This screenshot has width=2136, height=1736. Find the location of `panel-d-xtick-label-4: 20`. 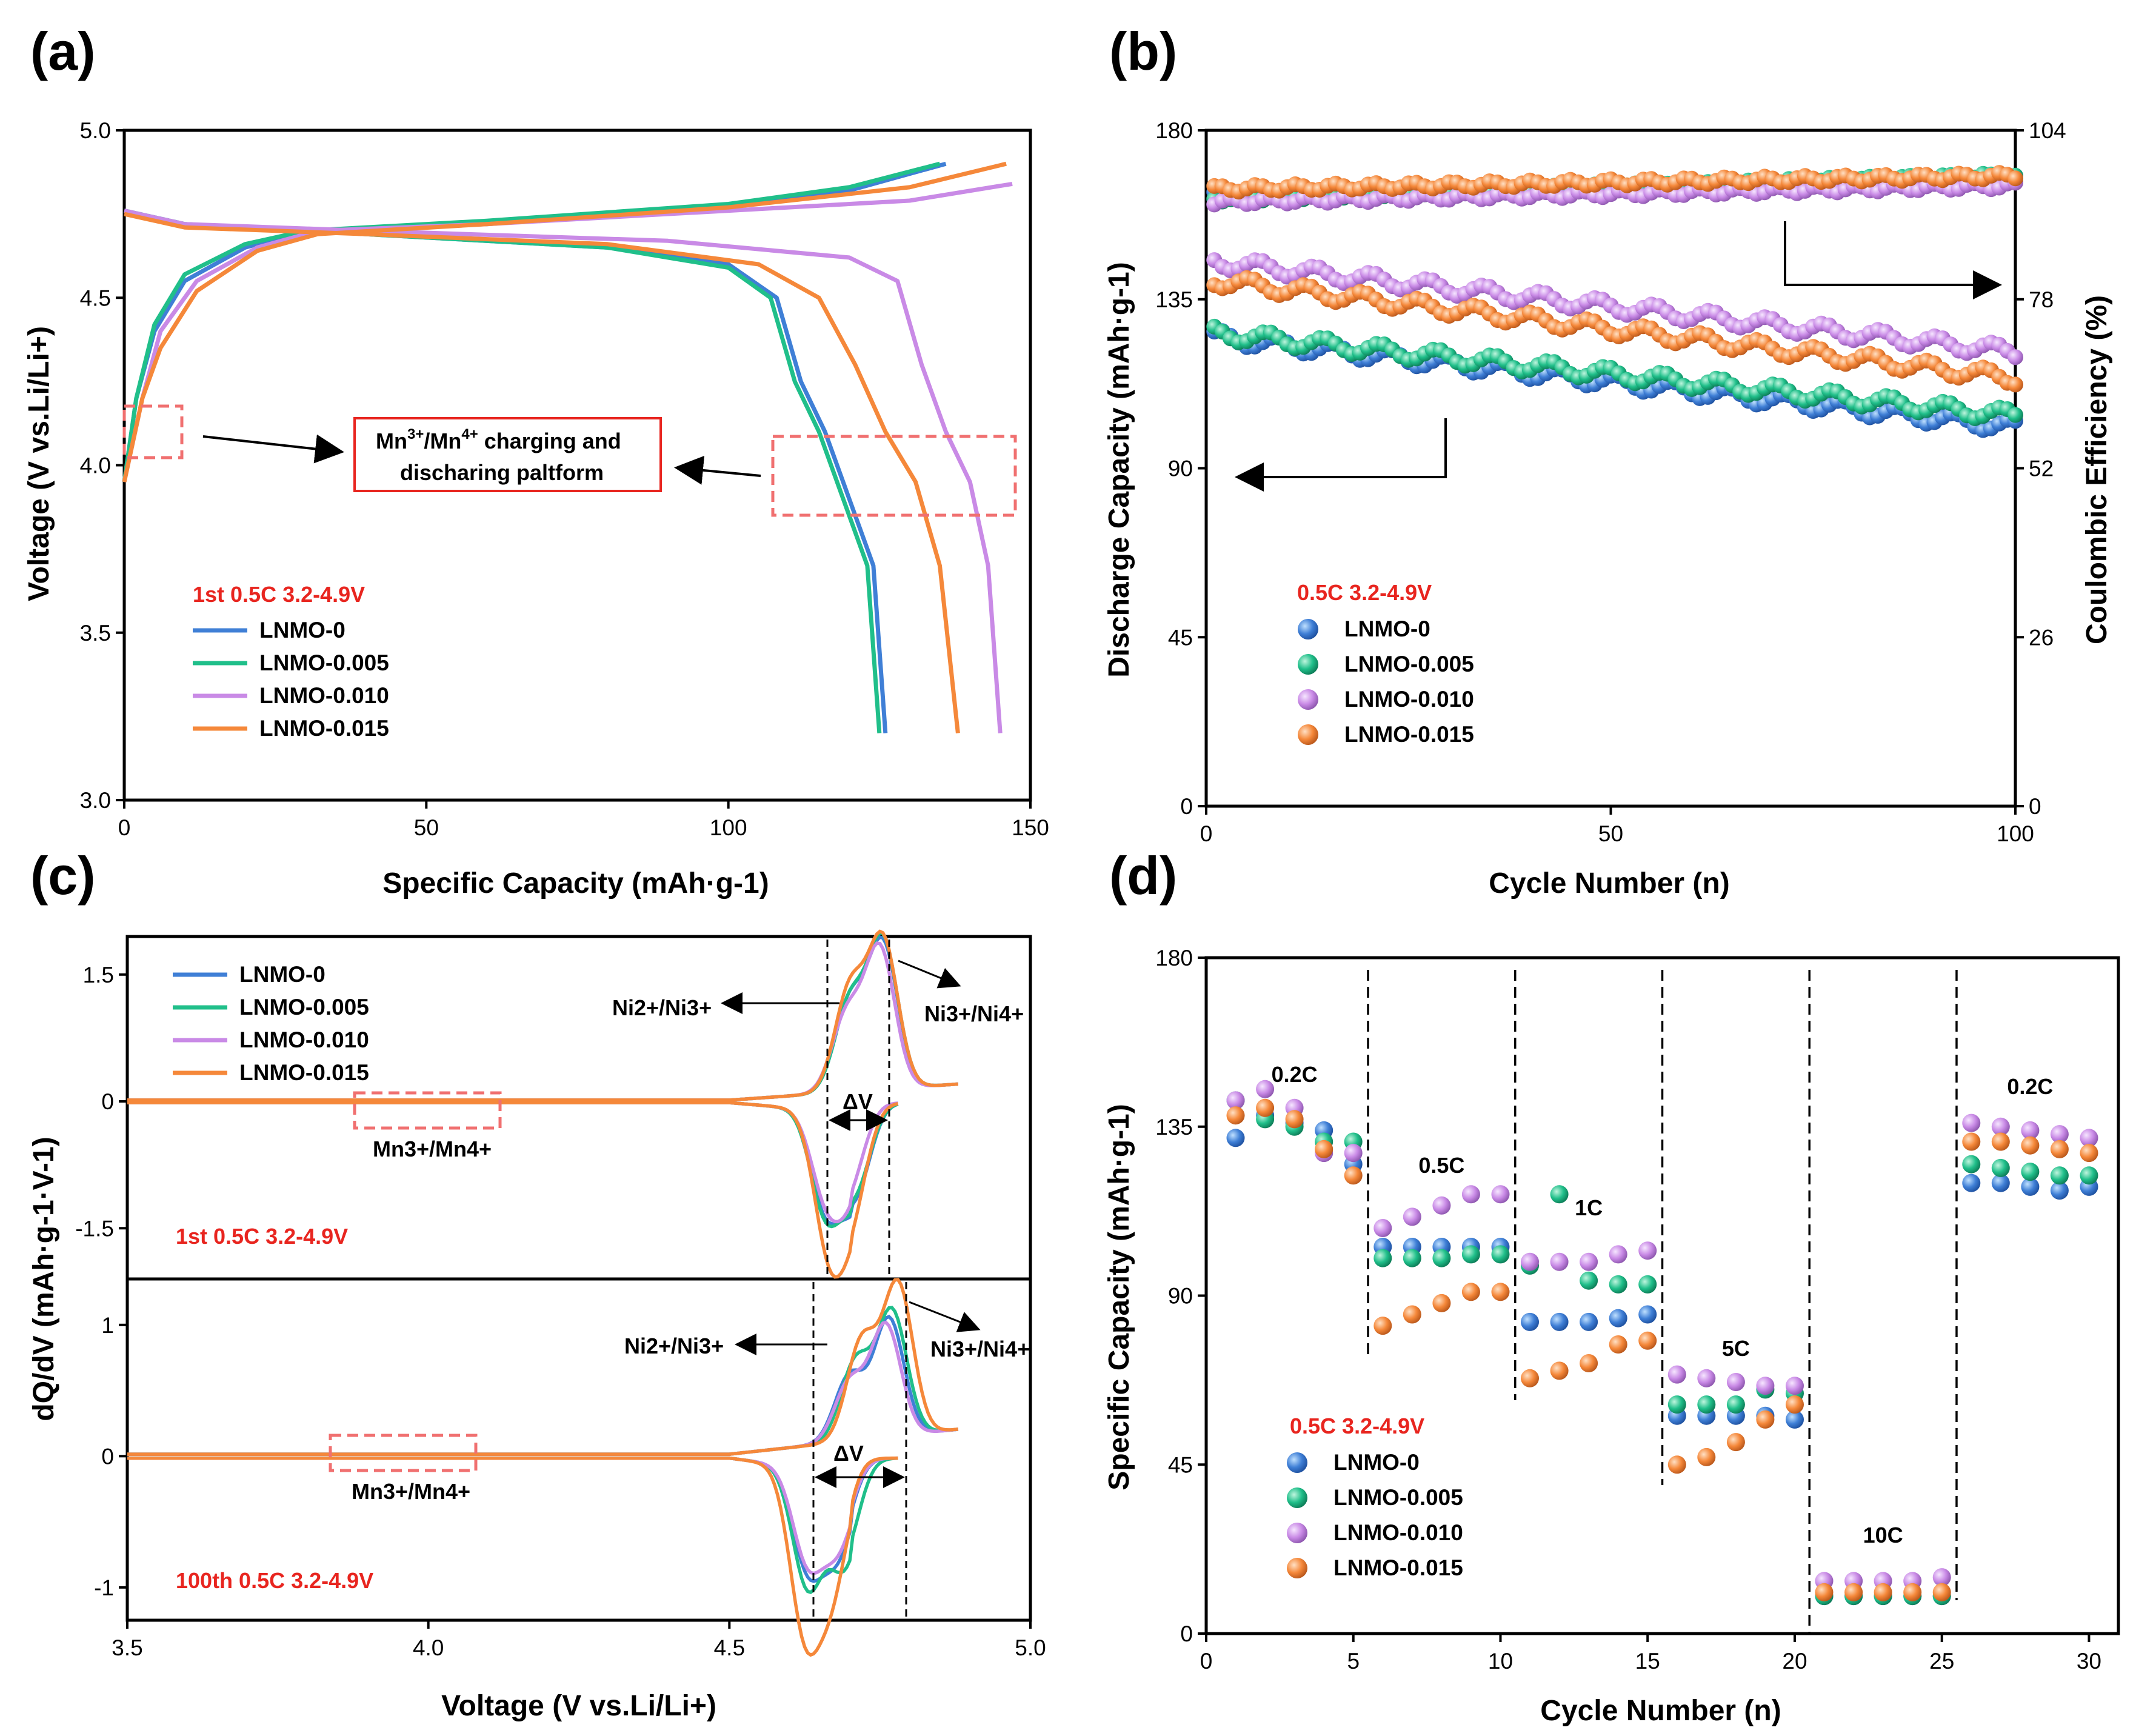

panel-d-xtick-label-4: 20 is located at coordinates (1794, 1662).